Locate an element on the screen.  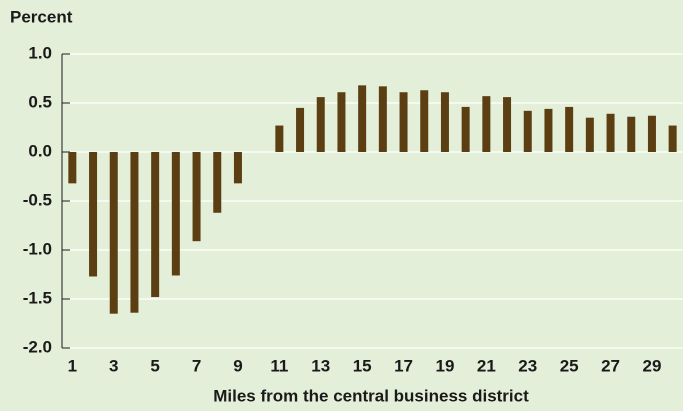
y-axis-title: Percent is located at coordinates (41, 16).